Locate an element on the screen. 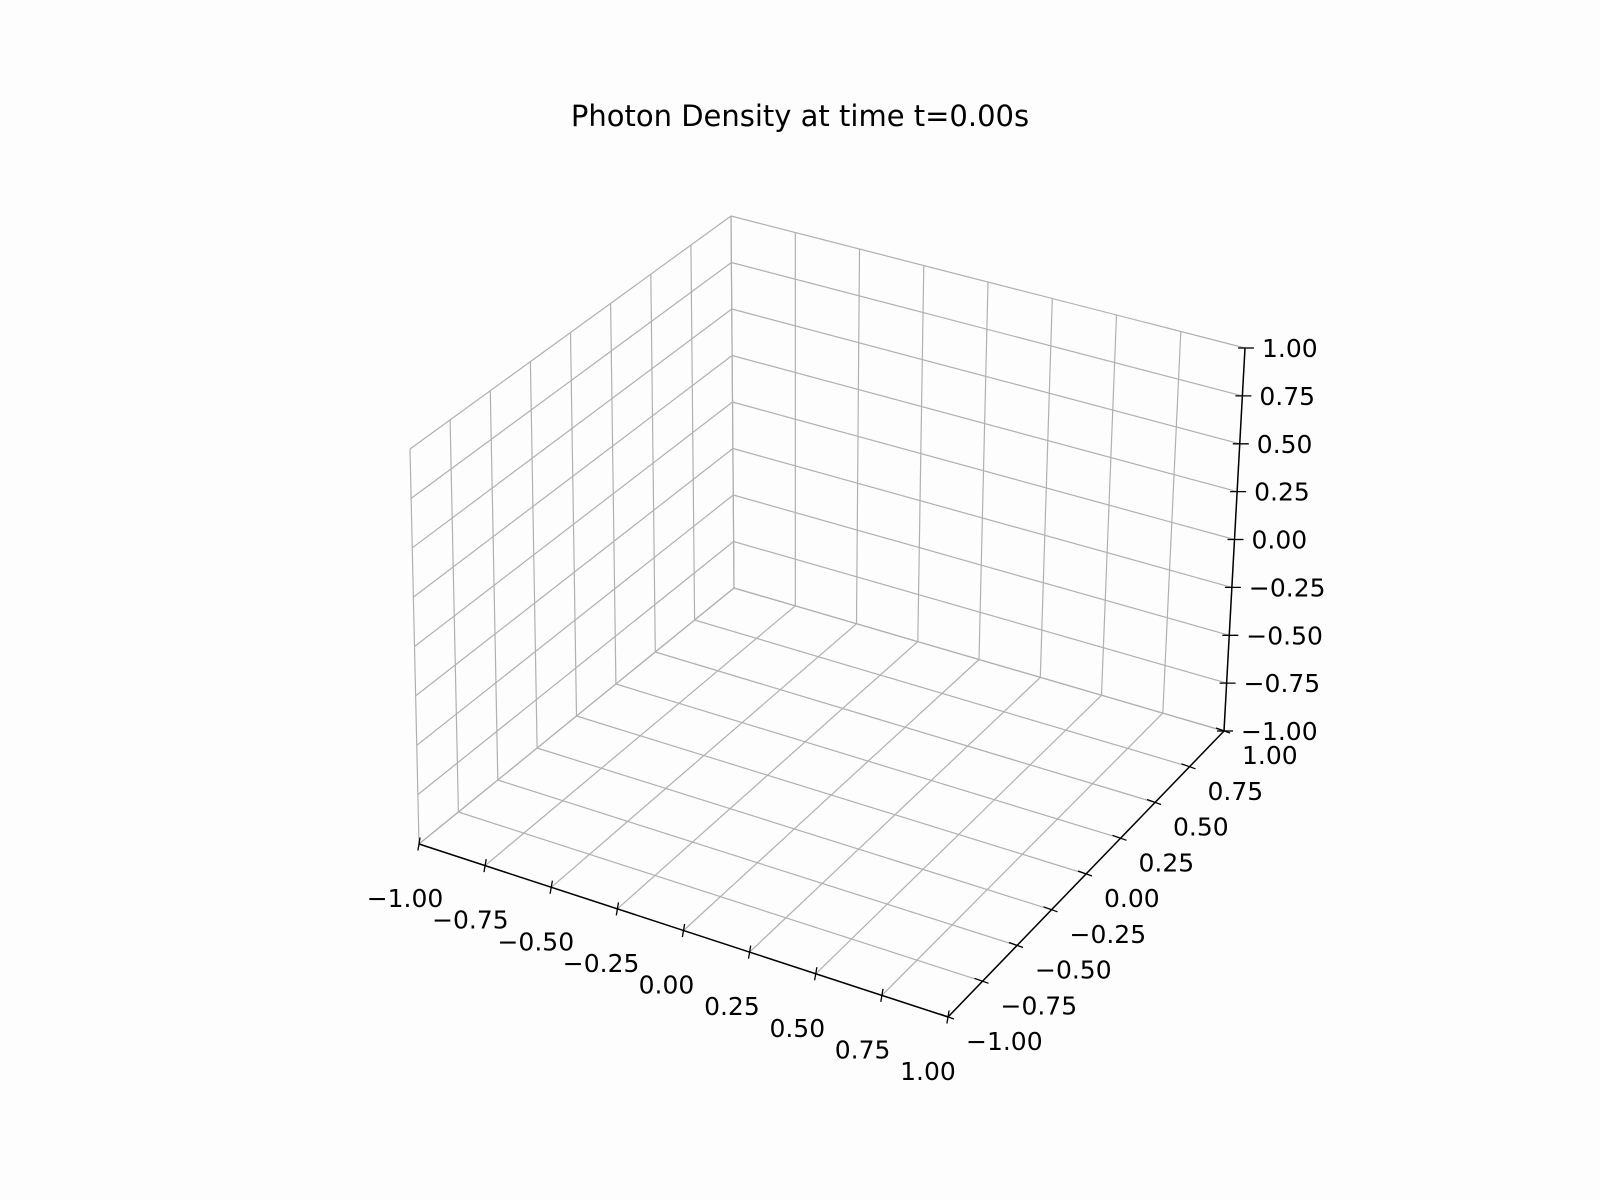 This screenshot has height=1200, width=1600. x-tick-label: 0.50 is located at coordinates (797, 1028).